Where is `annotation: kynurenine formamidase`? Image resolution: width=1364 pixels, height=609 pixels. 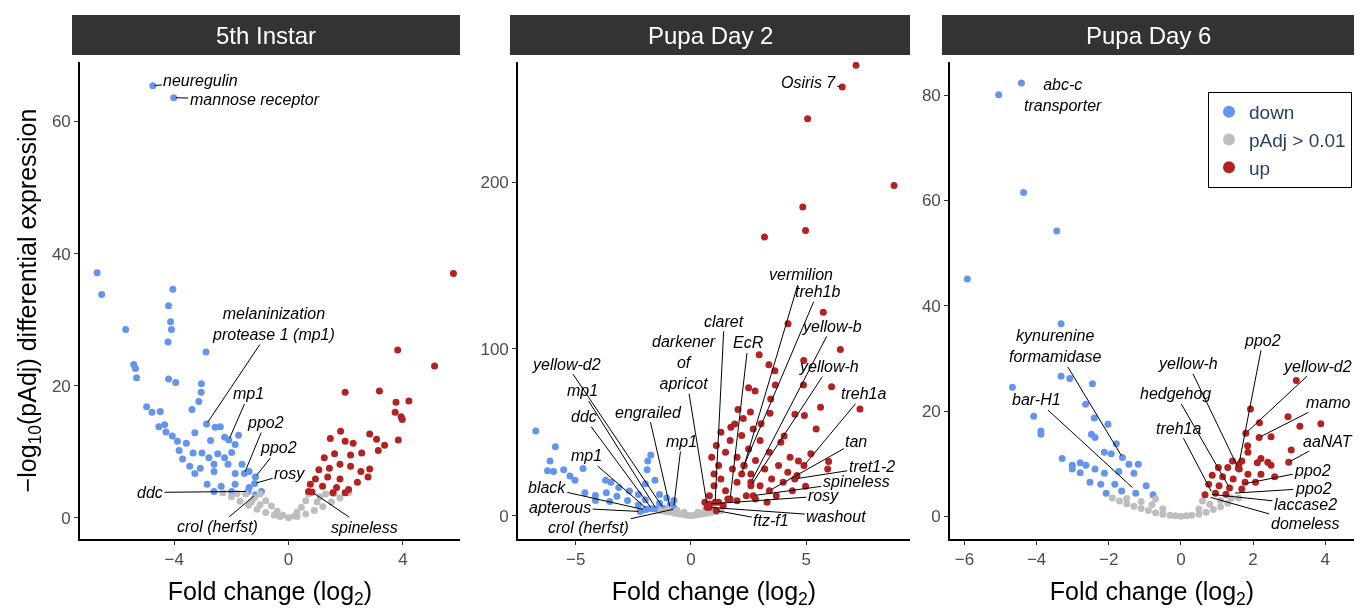
annotation: kynurenine formamidase is located at coordinates (1055, 346).